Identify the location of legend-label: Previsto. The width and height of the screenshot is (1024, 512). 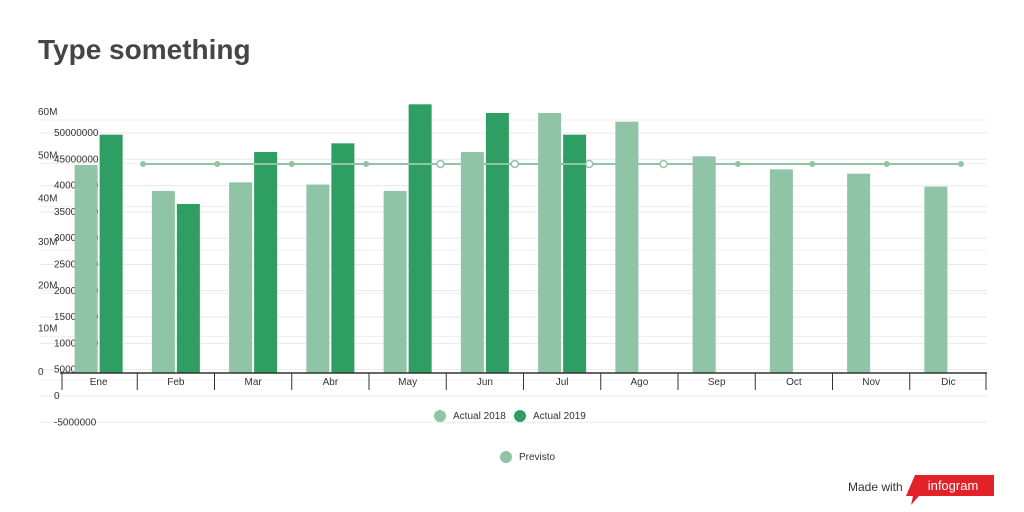
(537, 457).